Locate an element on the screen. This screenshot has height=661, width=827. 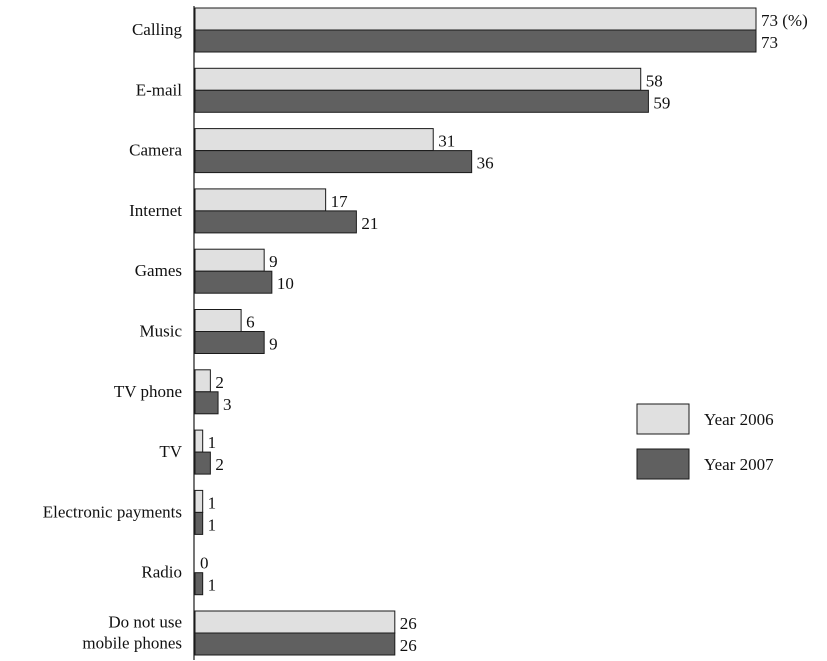
category-label-internet: Internet is located at coordinates (155, 210).